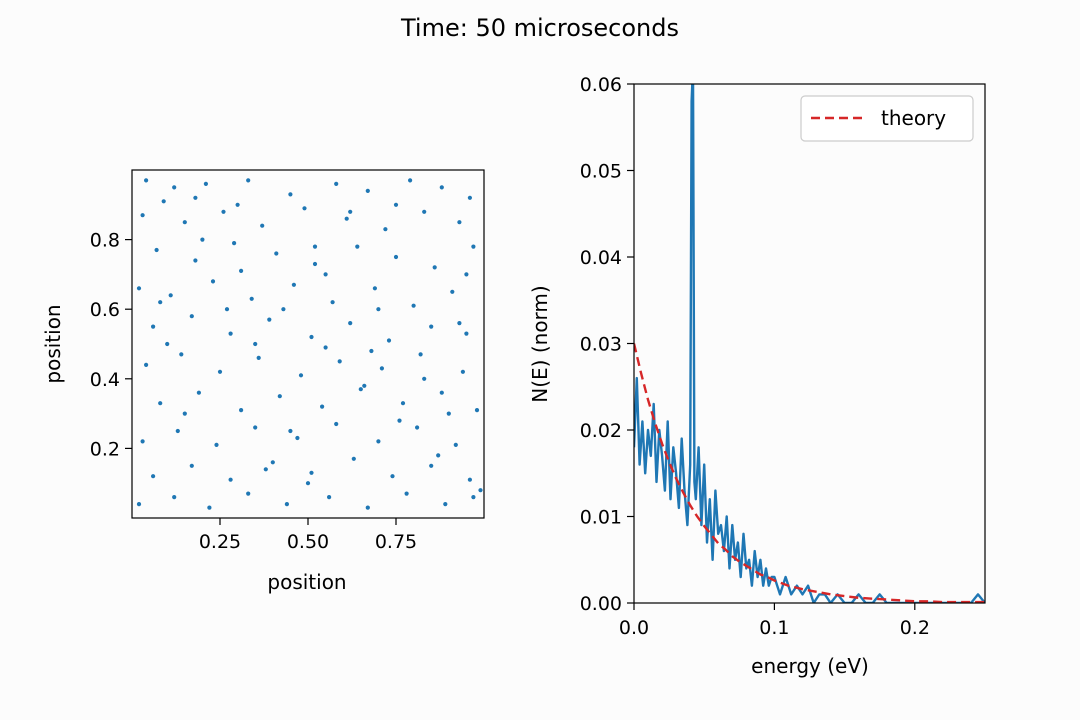 The width and height of the screenshot is (1080, 720). Describe the element at coordinates (601, 604) in the screenshot. I see `energy-y-tick-label: 0.00` at that location.